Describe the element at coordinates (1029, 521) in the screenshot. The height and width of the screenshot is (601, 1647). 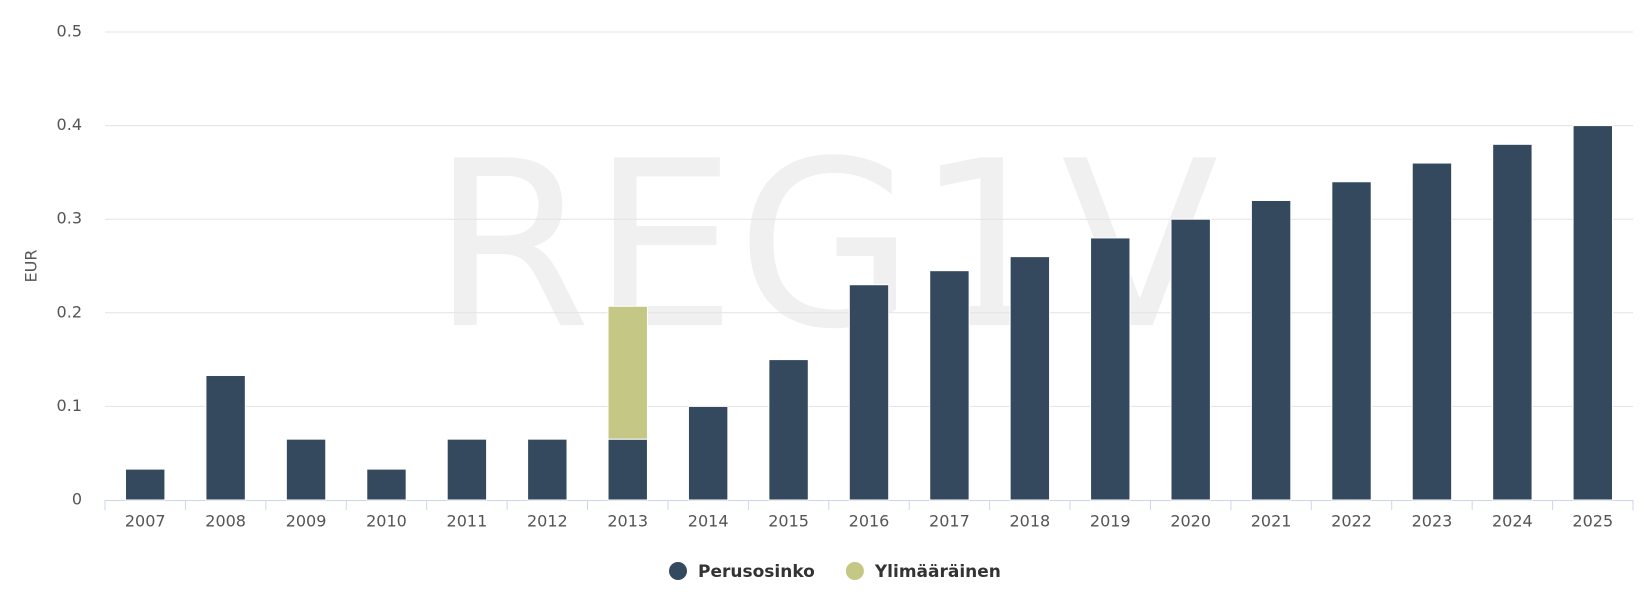
I see `x-tick-label: 2018` at that location.